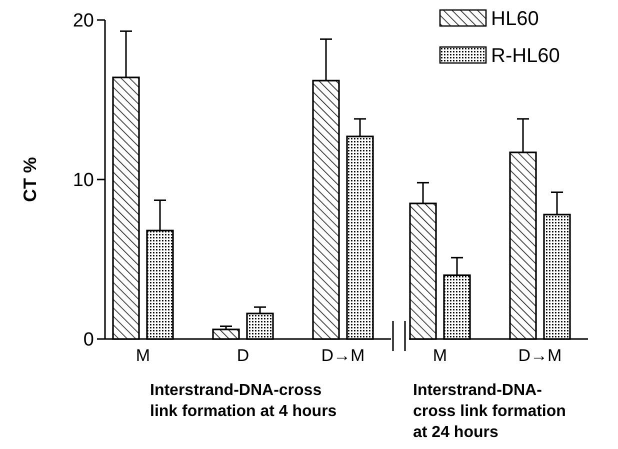 Image resolution: width=618 pixels, height=449 pixels. I want to click on legend-label: R-HL60, so click(525, 56).